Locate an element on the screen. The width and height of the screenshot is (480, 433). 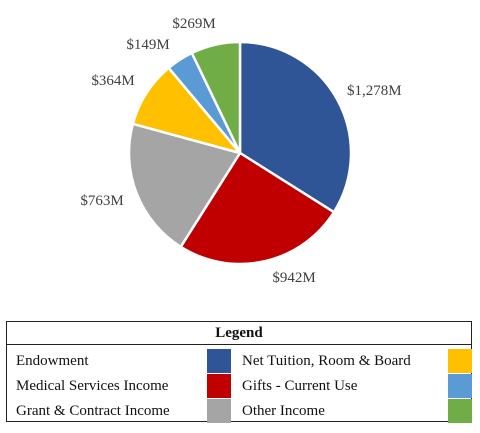
pie-slice-medical-services is located at coordinates (257, 208).